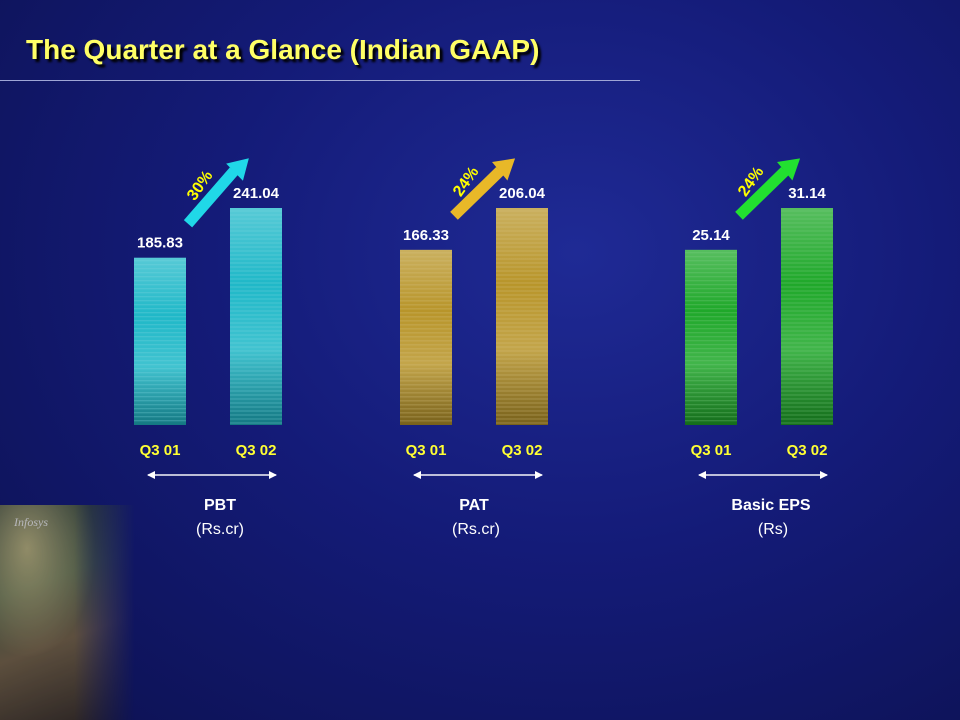 The height and width of the screenshot is (720, 960). Describe the element at coordinates (220, 505) in the screenshot. I see `metric-name: PBT` at that location.